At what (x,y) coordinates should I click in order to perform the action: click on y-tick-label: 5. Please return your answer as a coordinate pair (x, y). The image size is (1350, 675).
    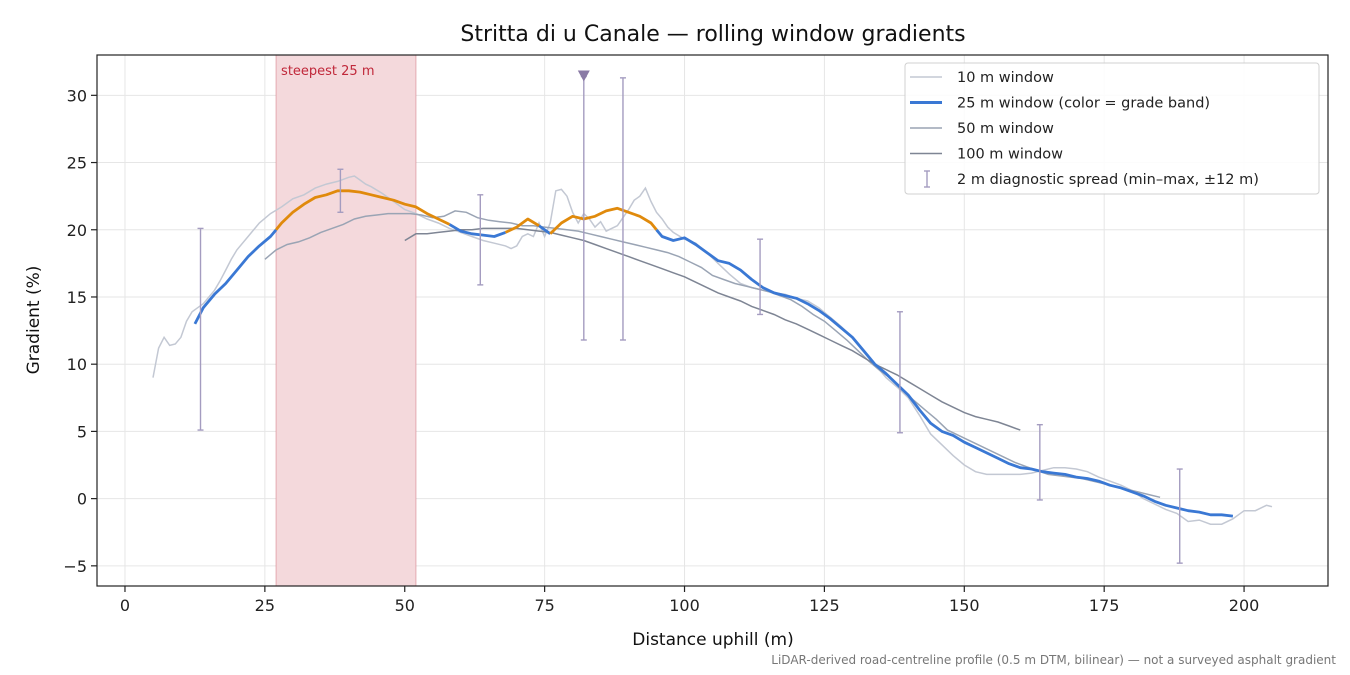
    Looking at the image, I should click on (82, 431).